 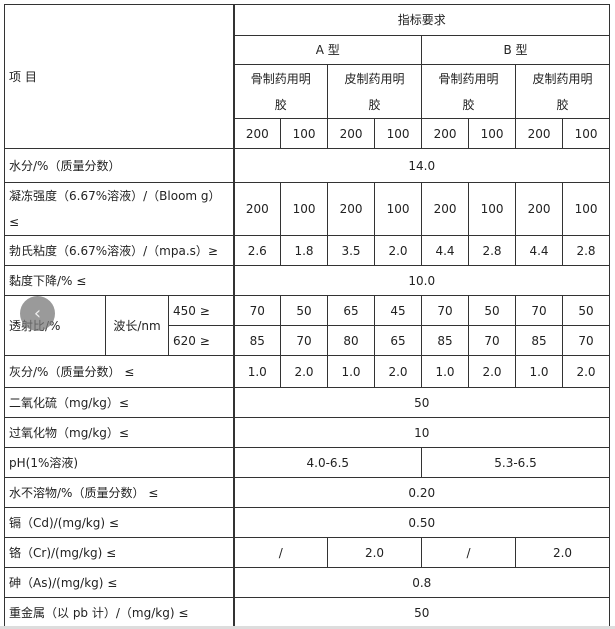 I want to click on transmittance-label: 透射比/%, so click(x=55, y=325).